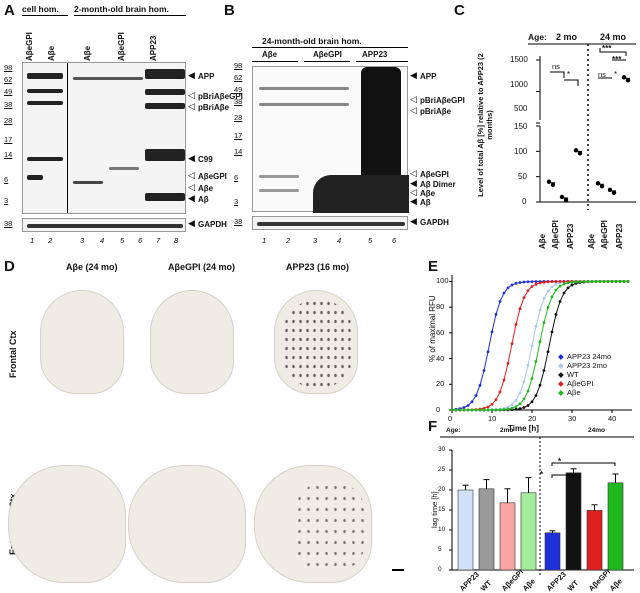 Image resolution: width=640 pixels, height=593 pixels. Describe the element at coordinates (587, 365) in the screenshot. I see `legend-label: APP23 2mo` at that location.